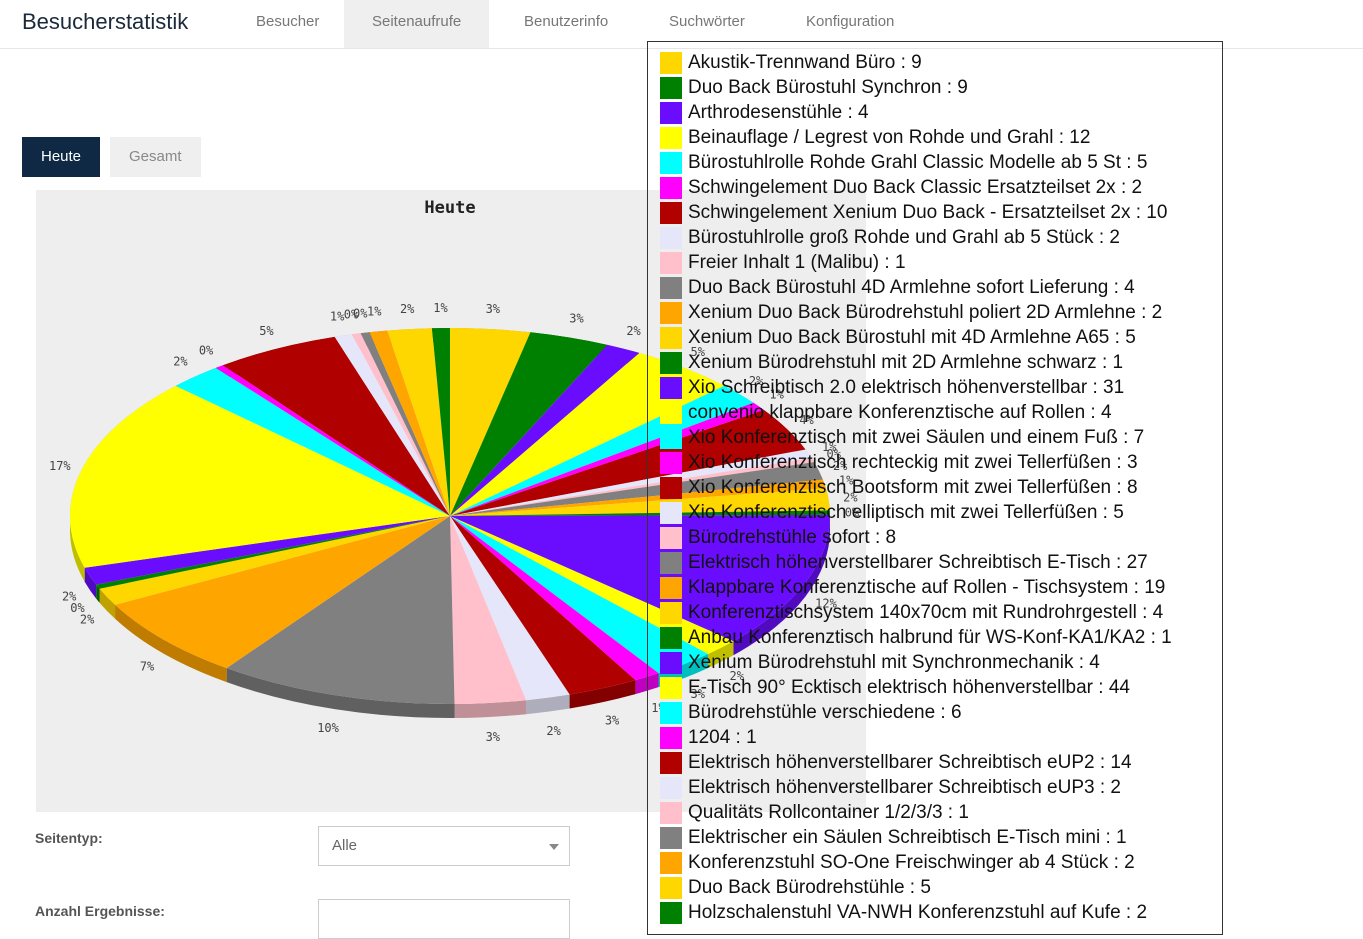  I want to click on pie-slice-percent-label: 0%, so click(360, 313).